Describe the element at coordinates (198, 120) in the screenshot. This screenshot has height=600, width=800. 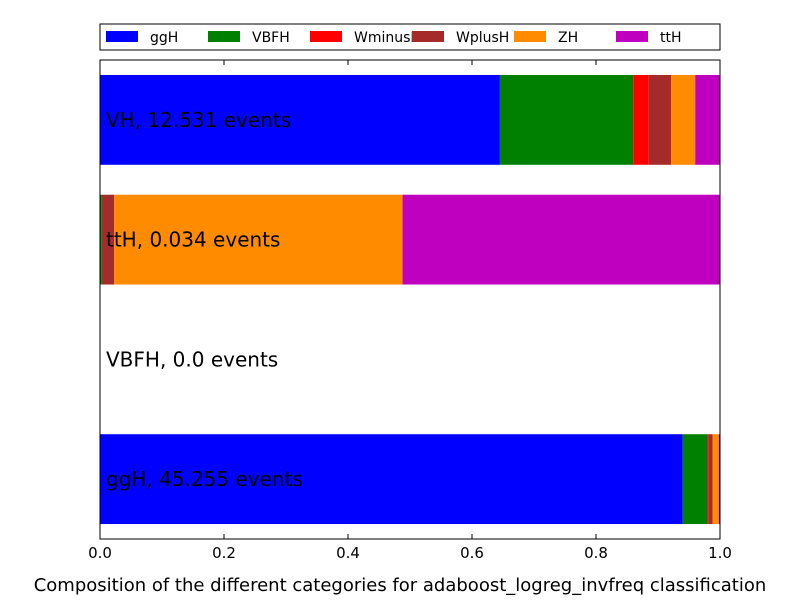
I see `bar-label-0: VH, 12.531 events` at that location.